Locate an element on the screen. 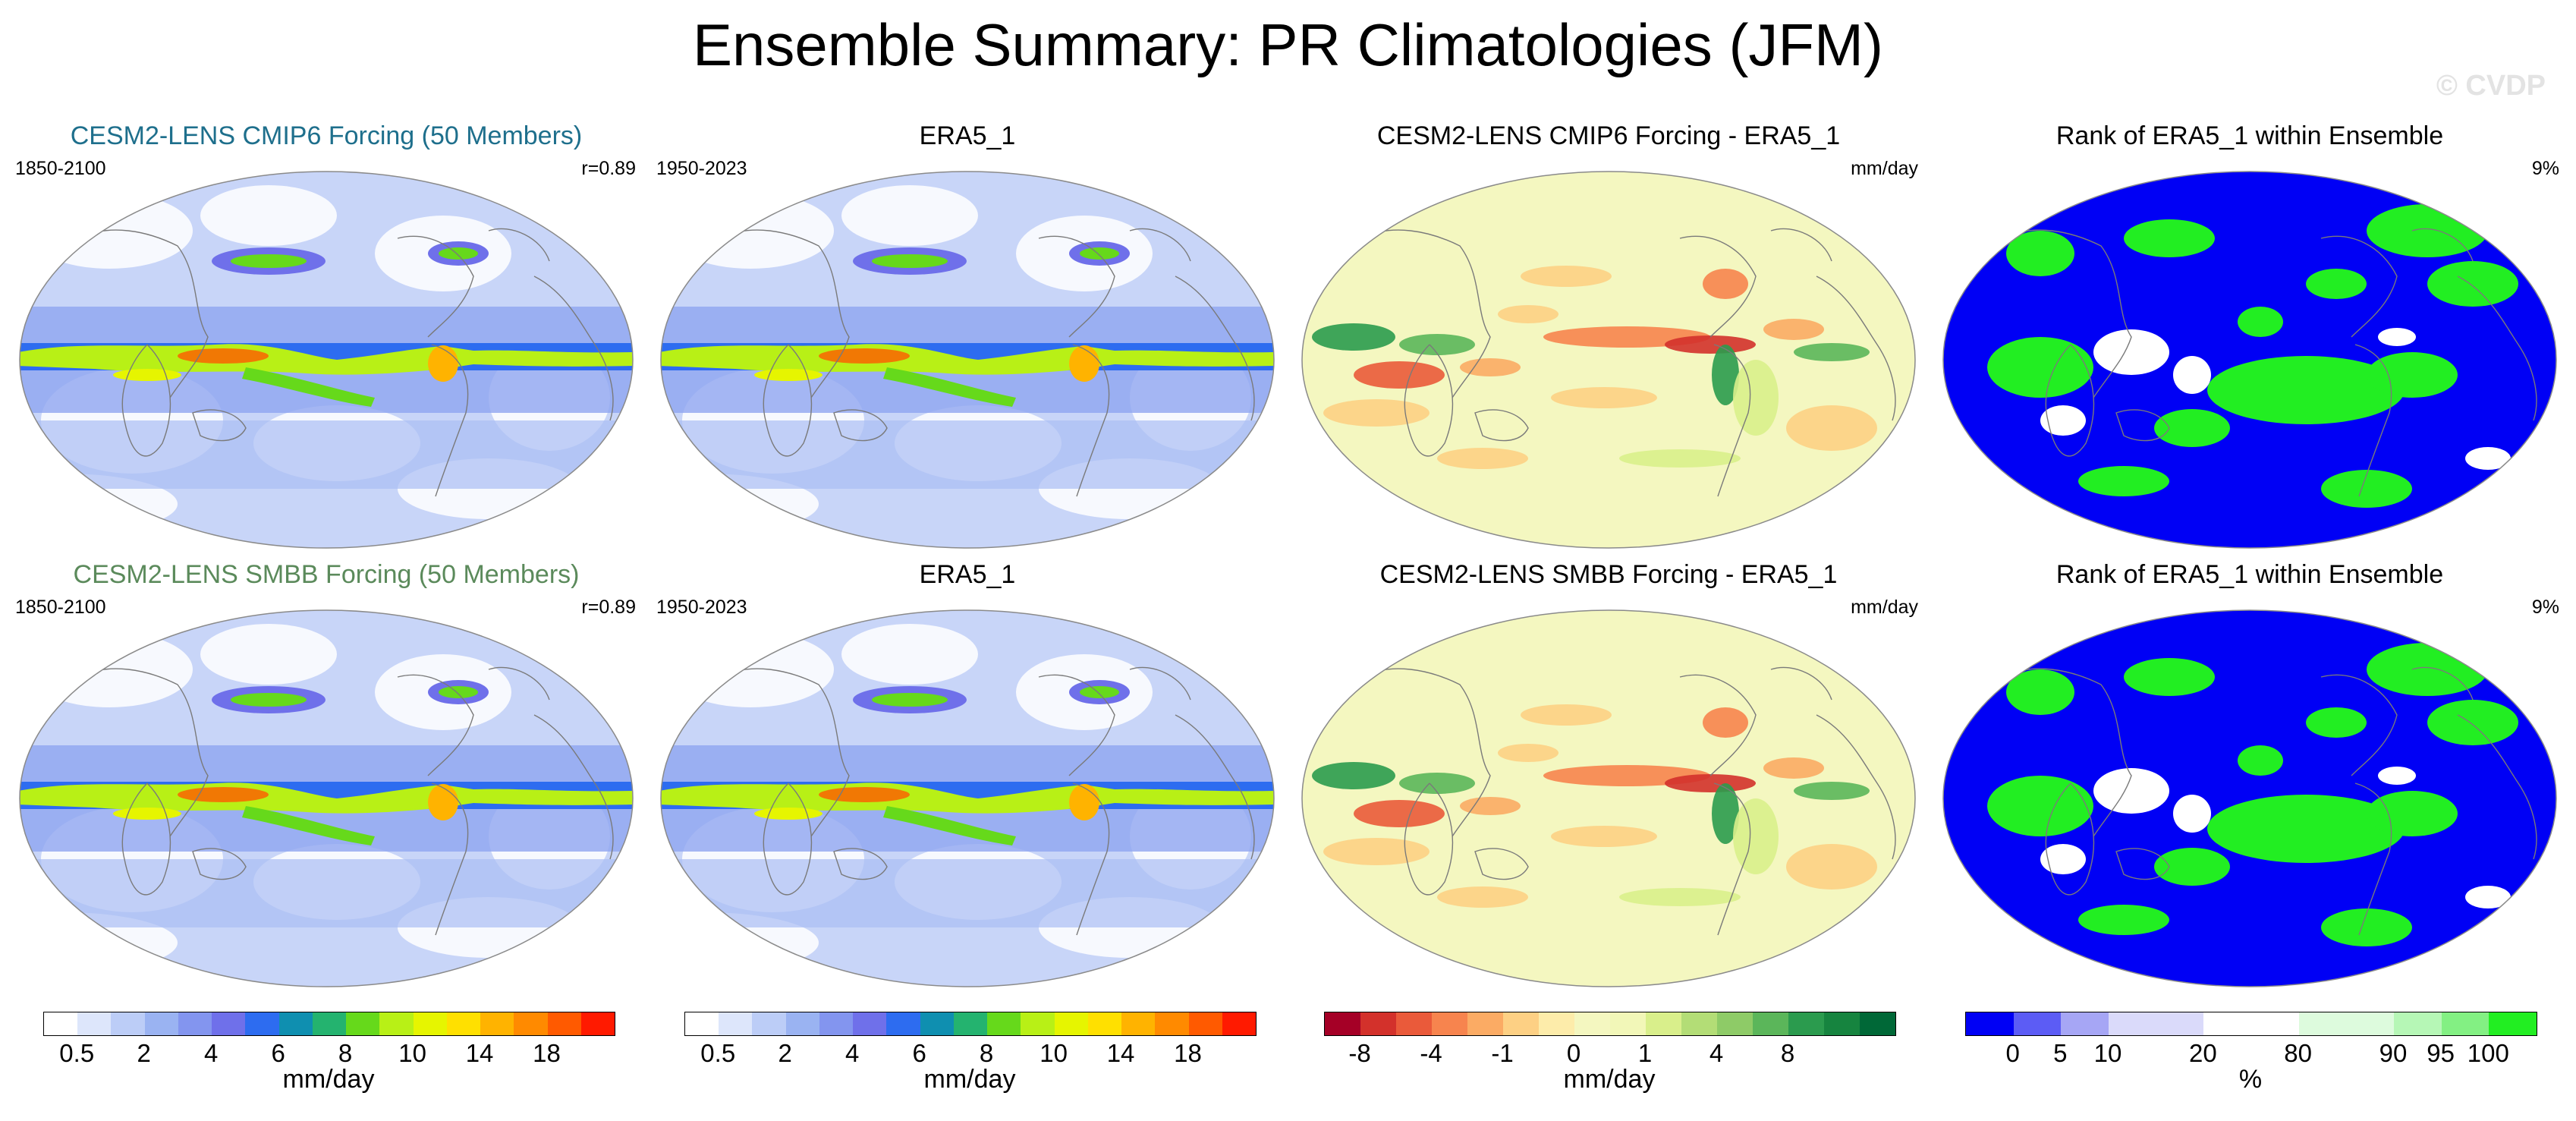 This screenshot has width=2576, height=1121. colorbar-tick-label: 0.5 is located at coordinates (77, 1053).